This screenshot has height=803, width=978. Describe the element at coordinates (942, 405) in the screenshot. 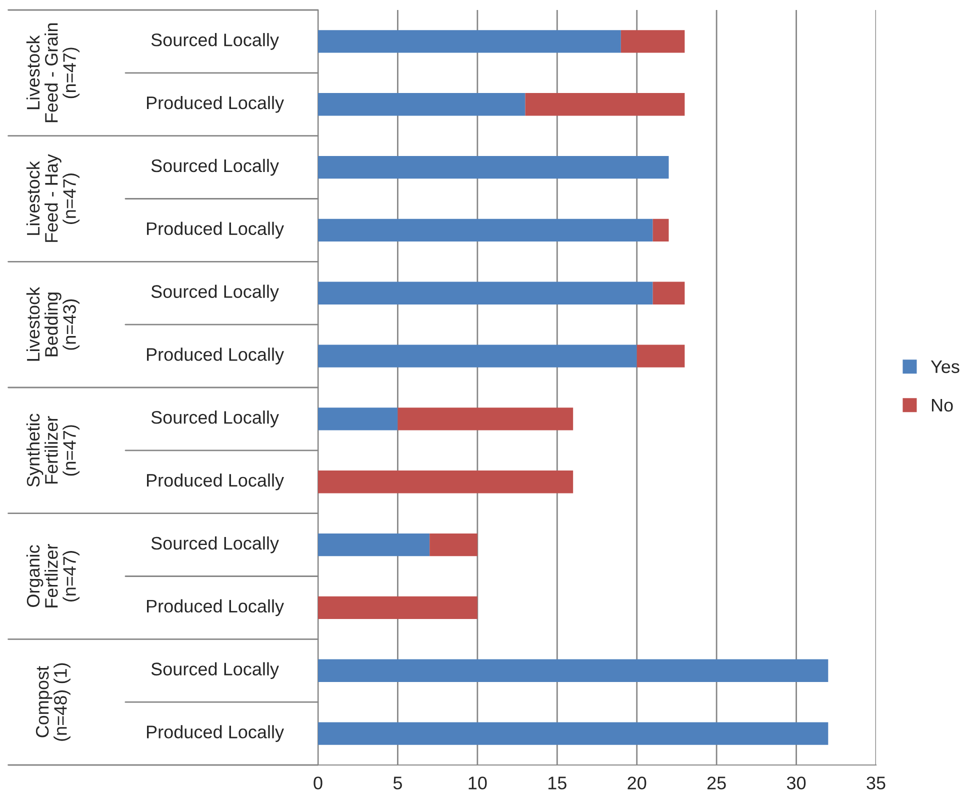

I see `legend-label: No` at that location.